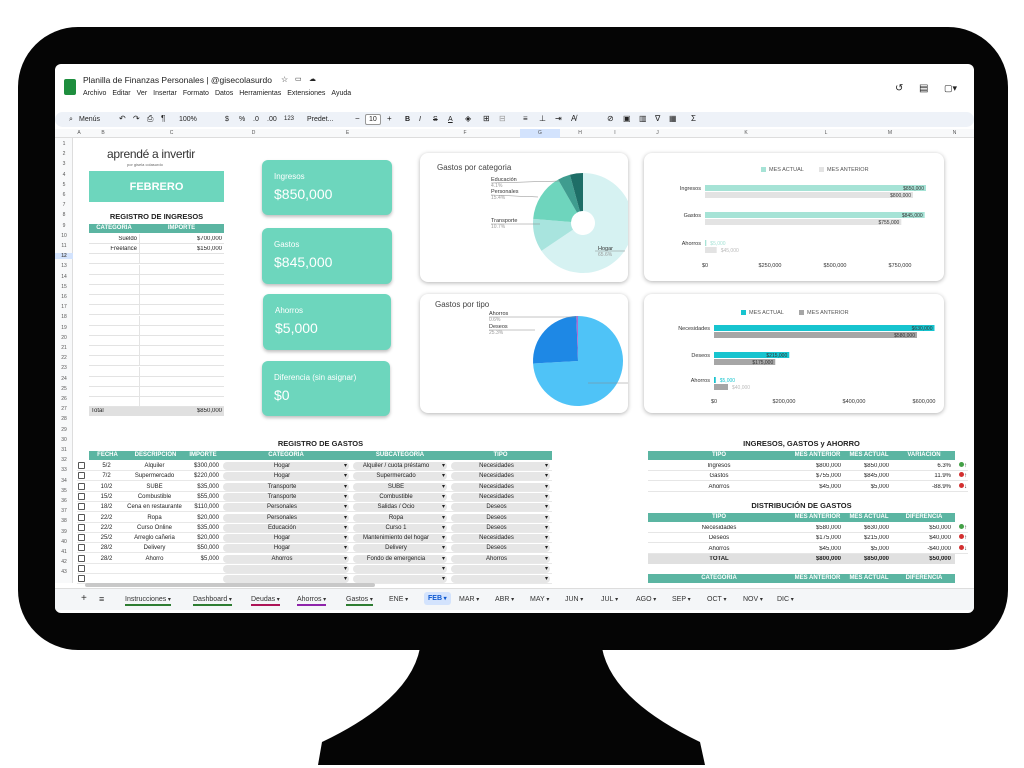  I want to click on merge-icon: ⊟, so click(502, 118).